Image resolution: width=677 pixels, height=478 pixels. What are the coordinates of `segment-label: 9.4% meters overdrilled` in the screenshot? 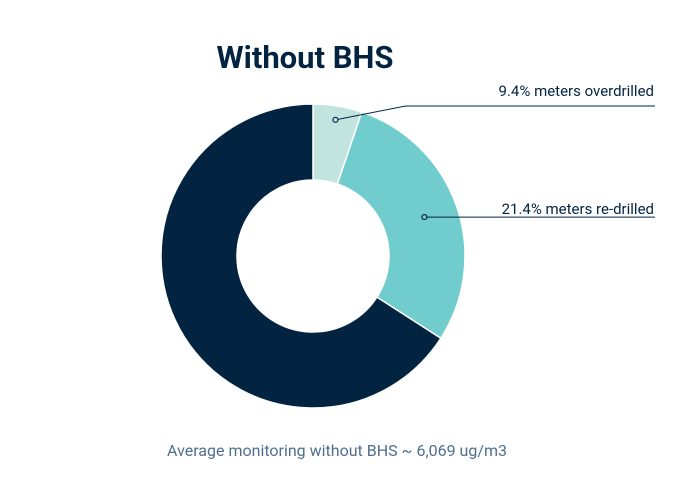 It's located at (576, 91).